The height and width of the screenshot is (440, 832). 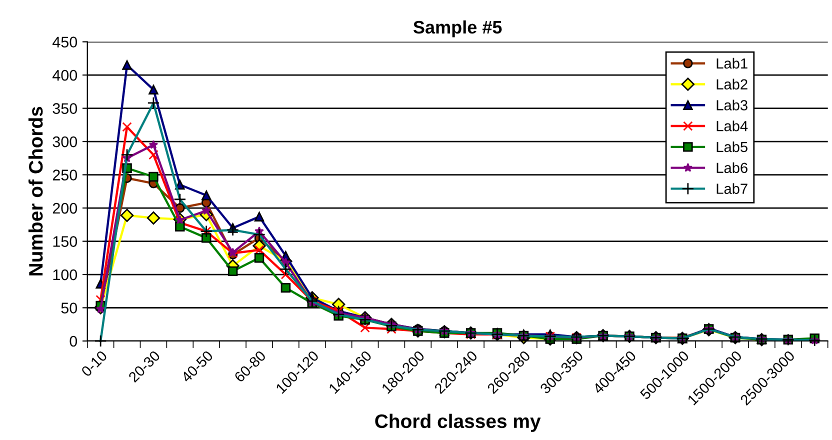 I want to click on legend-label: Lab1, so click(x=732, y=63).